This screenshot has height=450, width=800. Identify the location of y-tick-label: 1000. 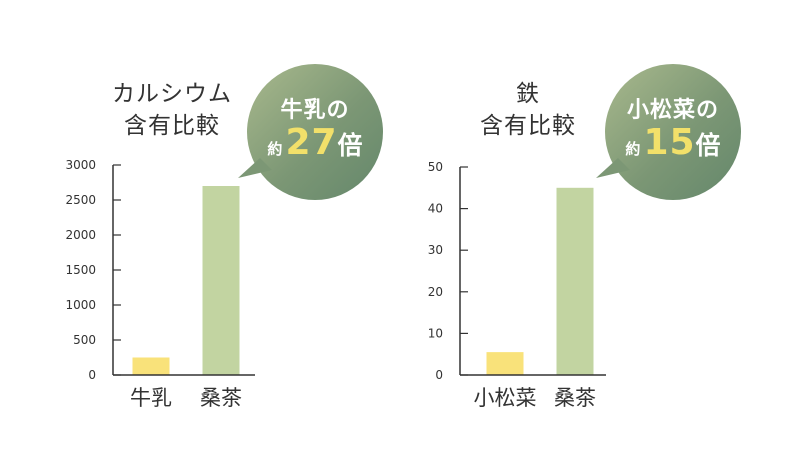
(80, 305).